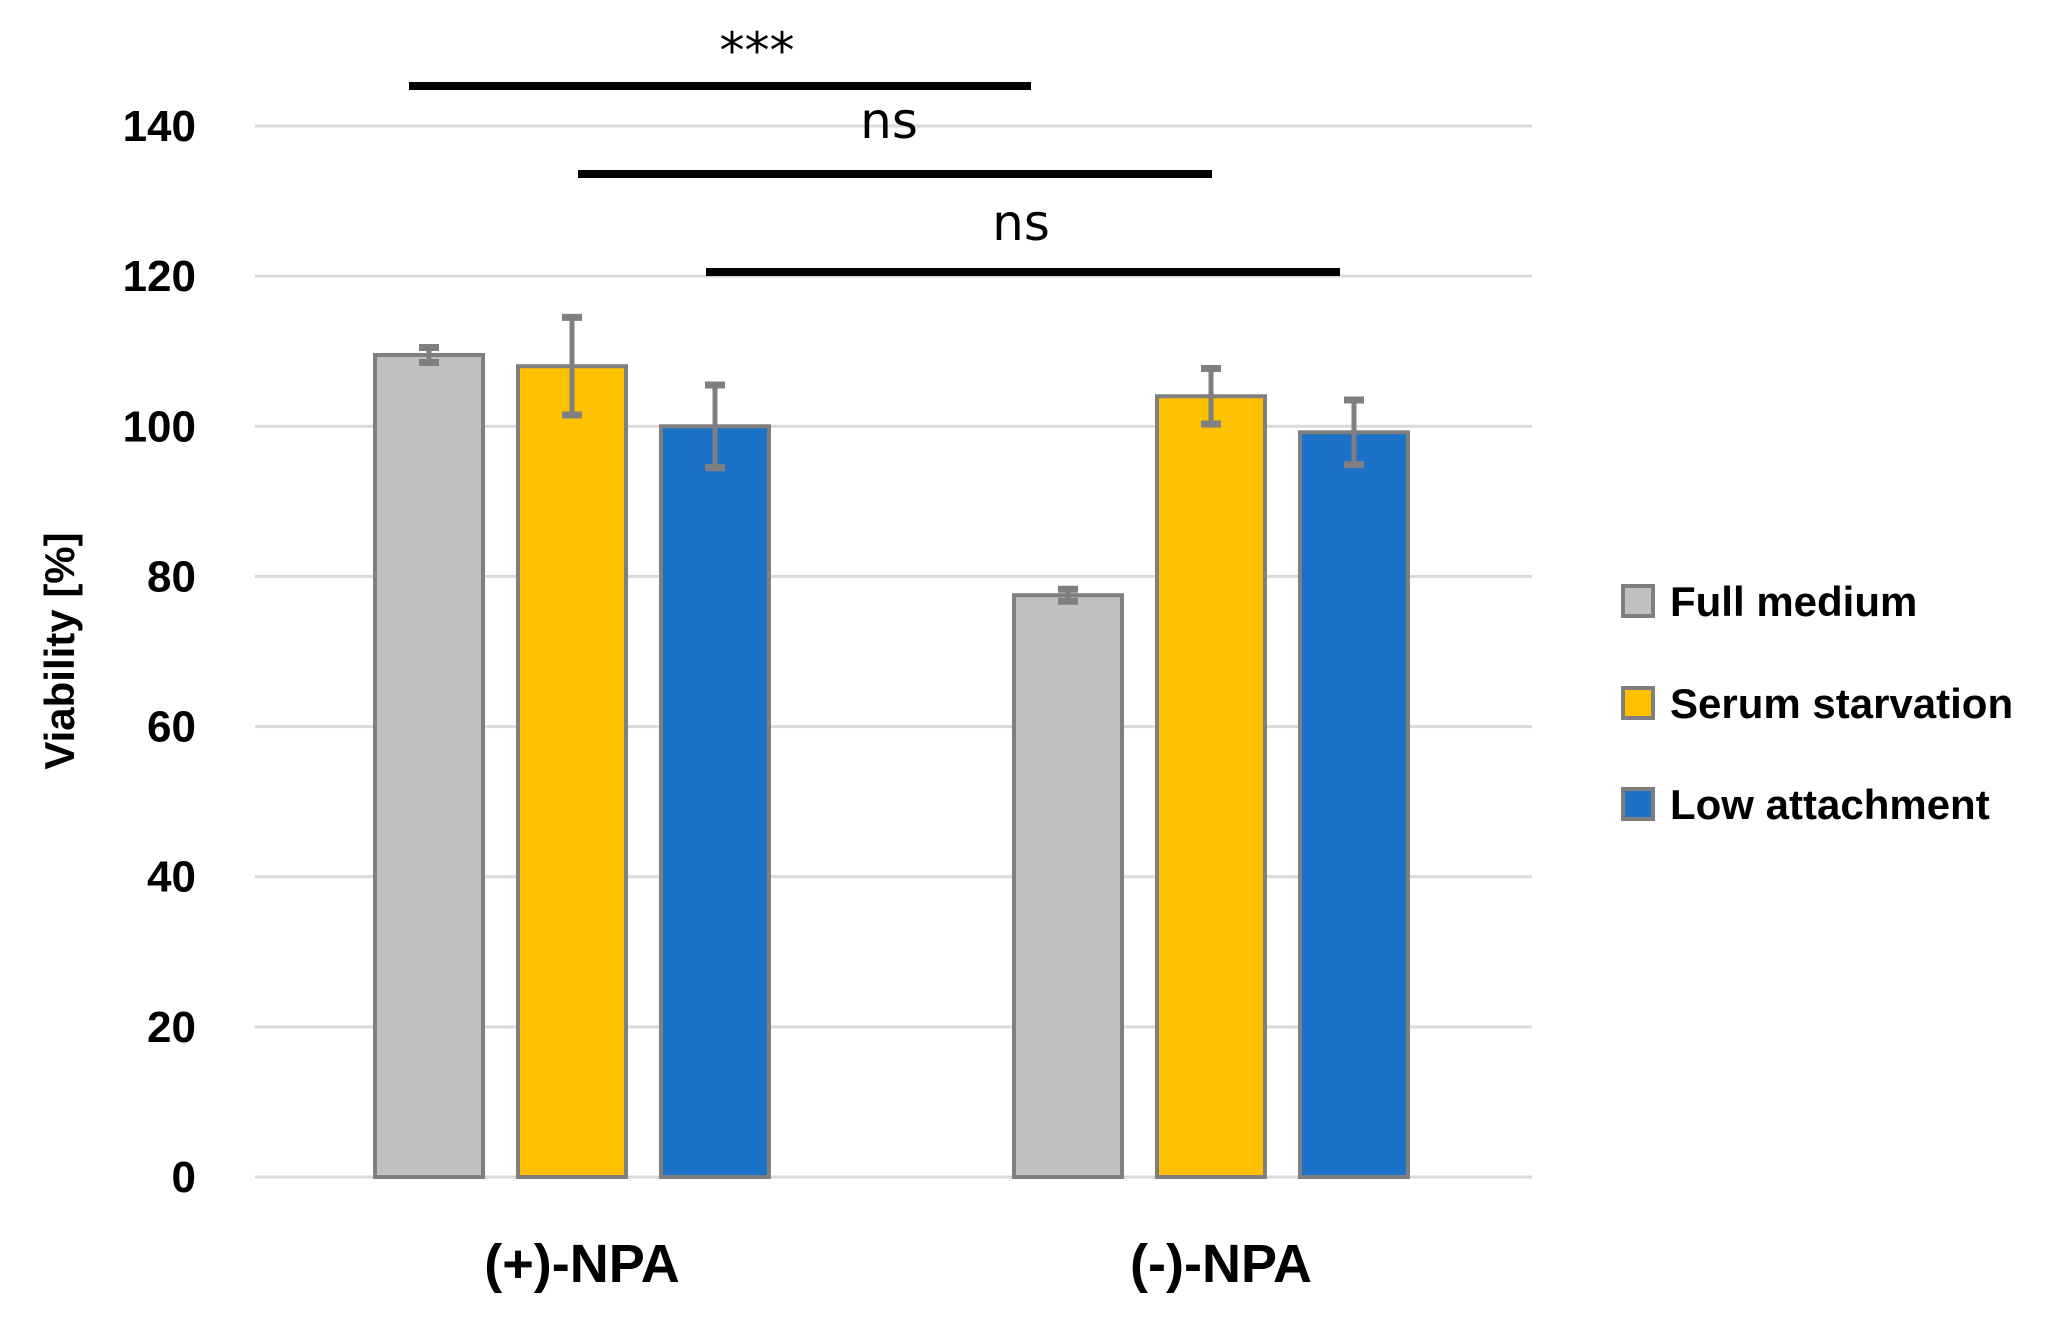 The height and width of the screenshot is (1323, 2069). I want to click on y-axis-title: Viability [%], so click(59, 650).